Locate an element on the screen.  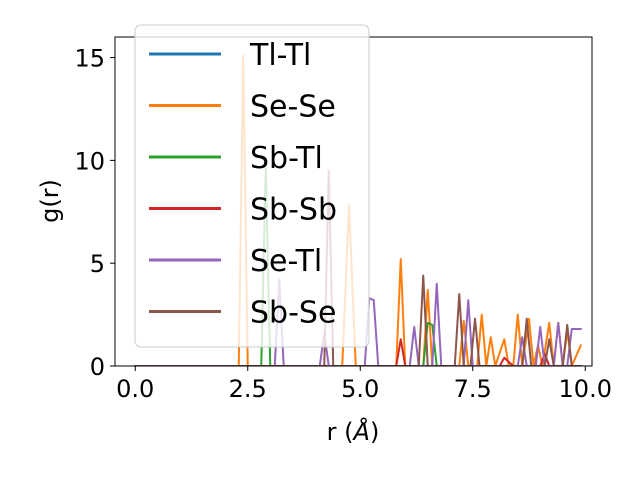
legend-label-se-tl: Se-Tl is located at coordinates (286, 261).